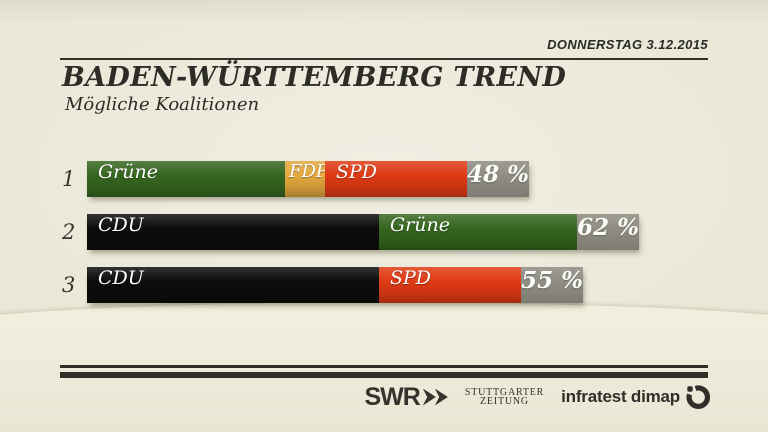 The image size is (768, 432). I want to click on swr-wordmark: SWR, so click(392, 396).